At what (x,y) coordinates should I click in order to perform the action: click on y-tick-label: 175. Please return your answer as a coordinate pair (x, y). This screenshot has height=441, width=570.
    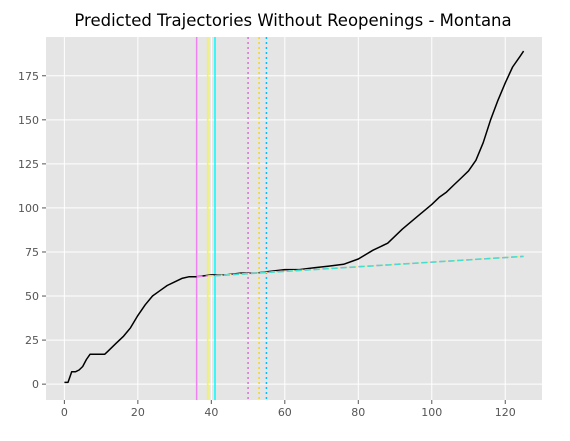
    Looking at the image, I should click on (28, 76).